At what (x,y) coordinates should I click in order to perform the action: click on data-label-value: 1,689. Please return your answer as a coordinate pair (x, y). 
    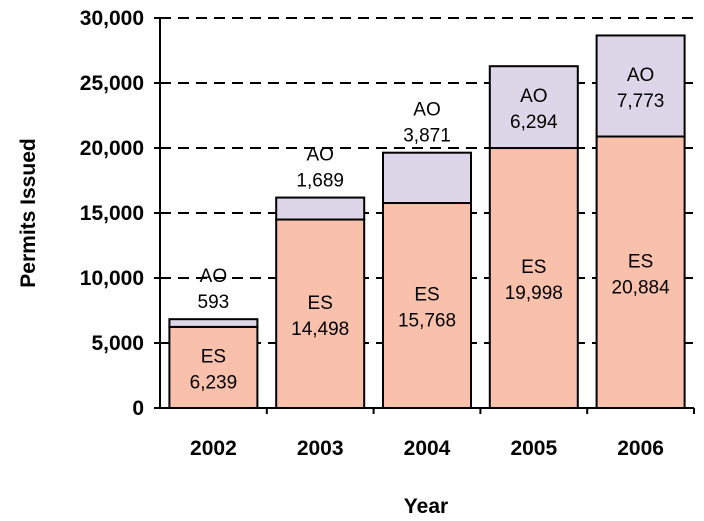
    Looking at the image, I should click on (320, 181).